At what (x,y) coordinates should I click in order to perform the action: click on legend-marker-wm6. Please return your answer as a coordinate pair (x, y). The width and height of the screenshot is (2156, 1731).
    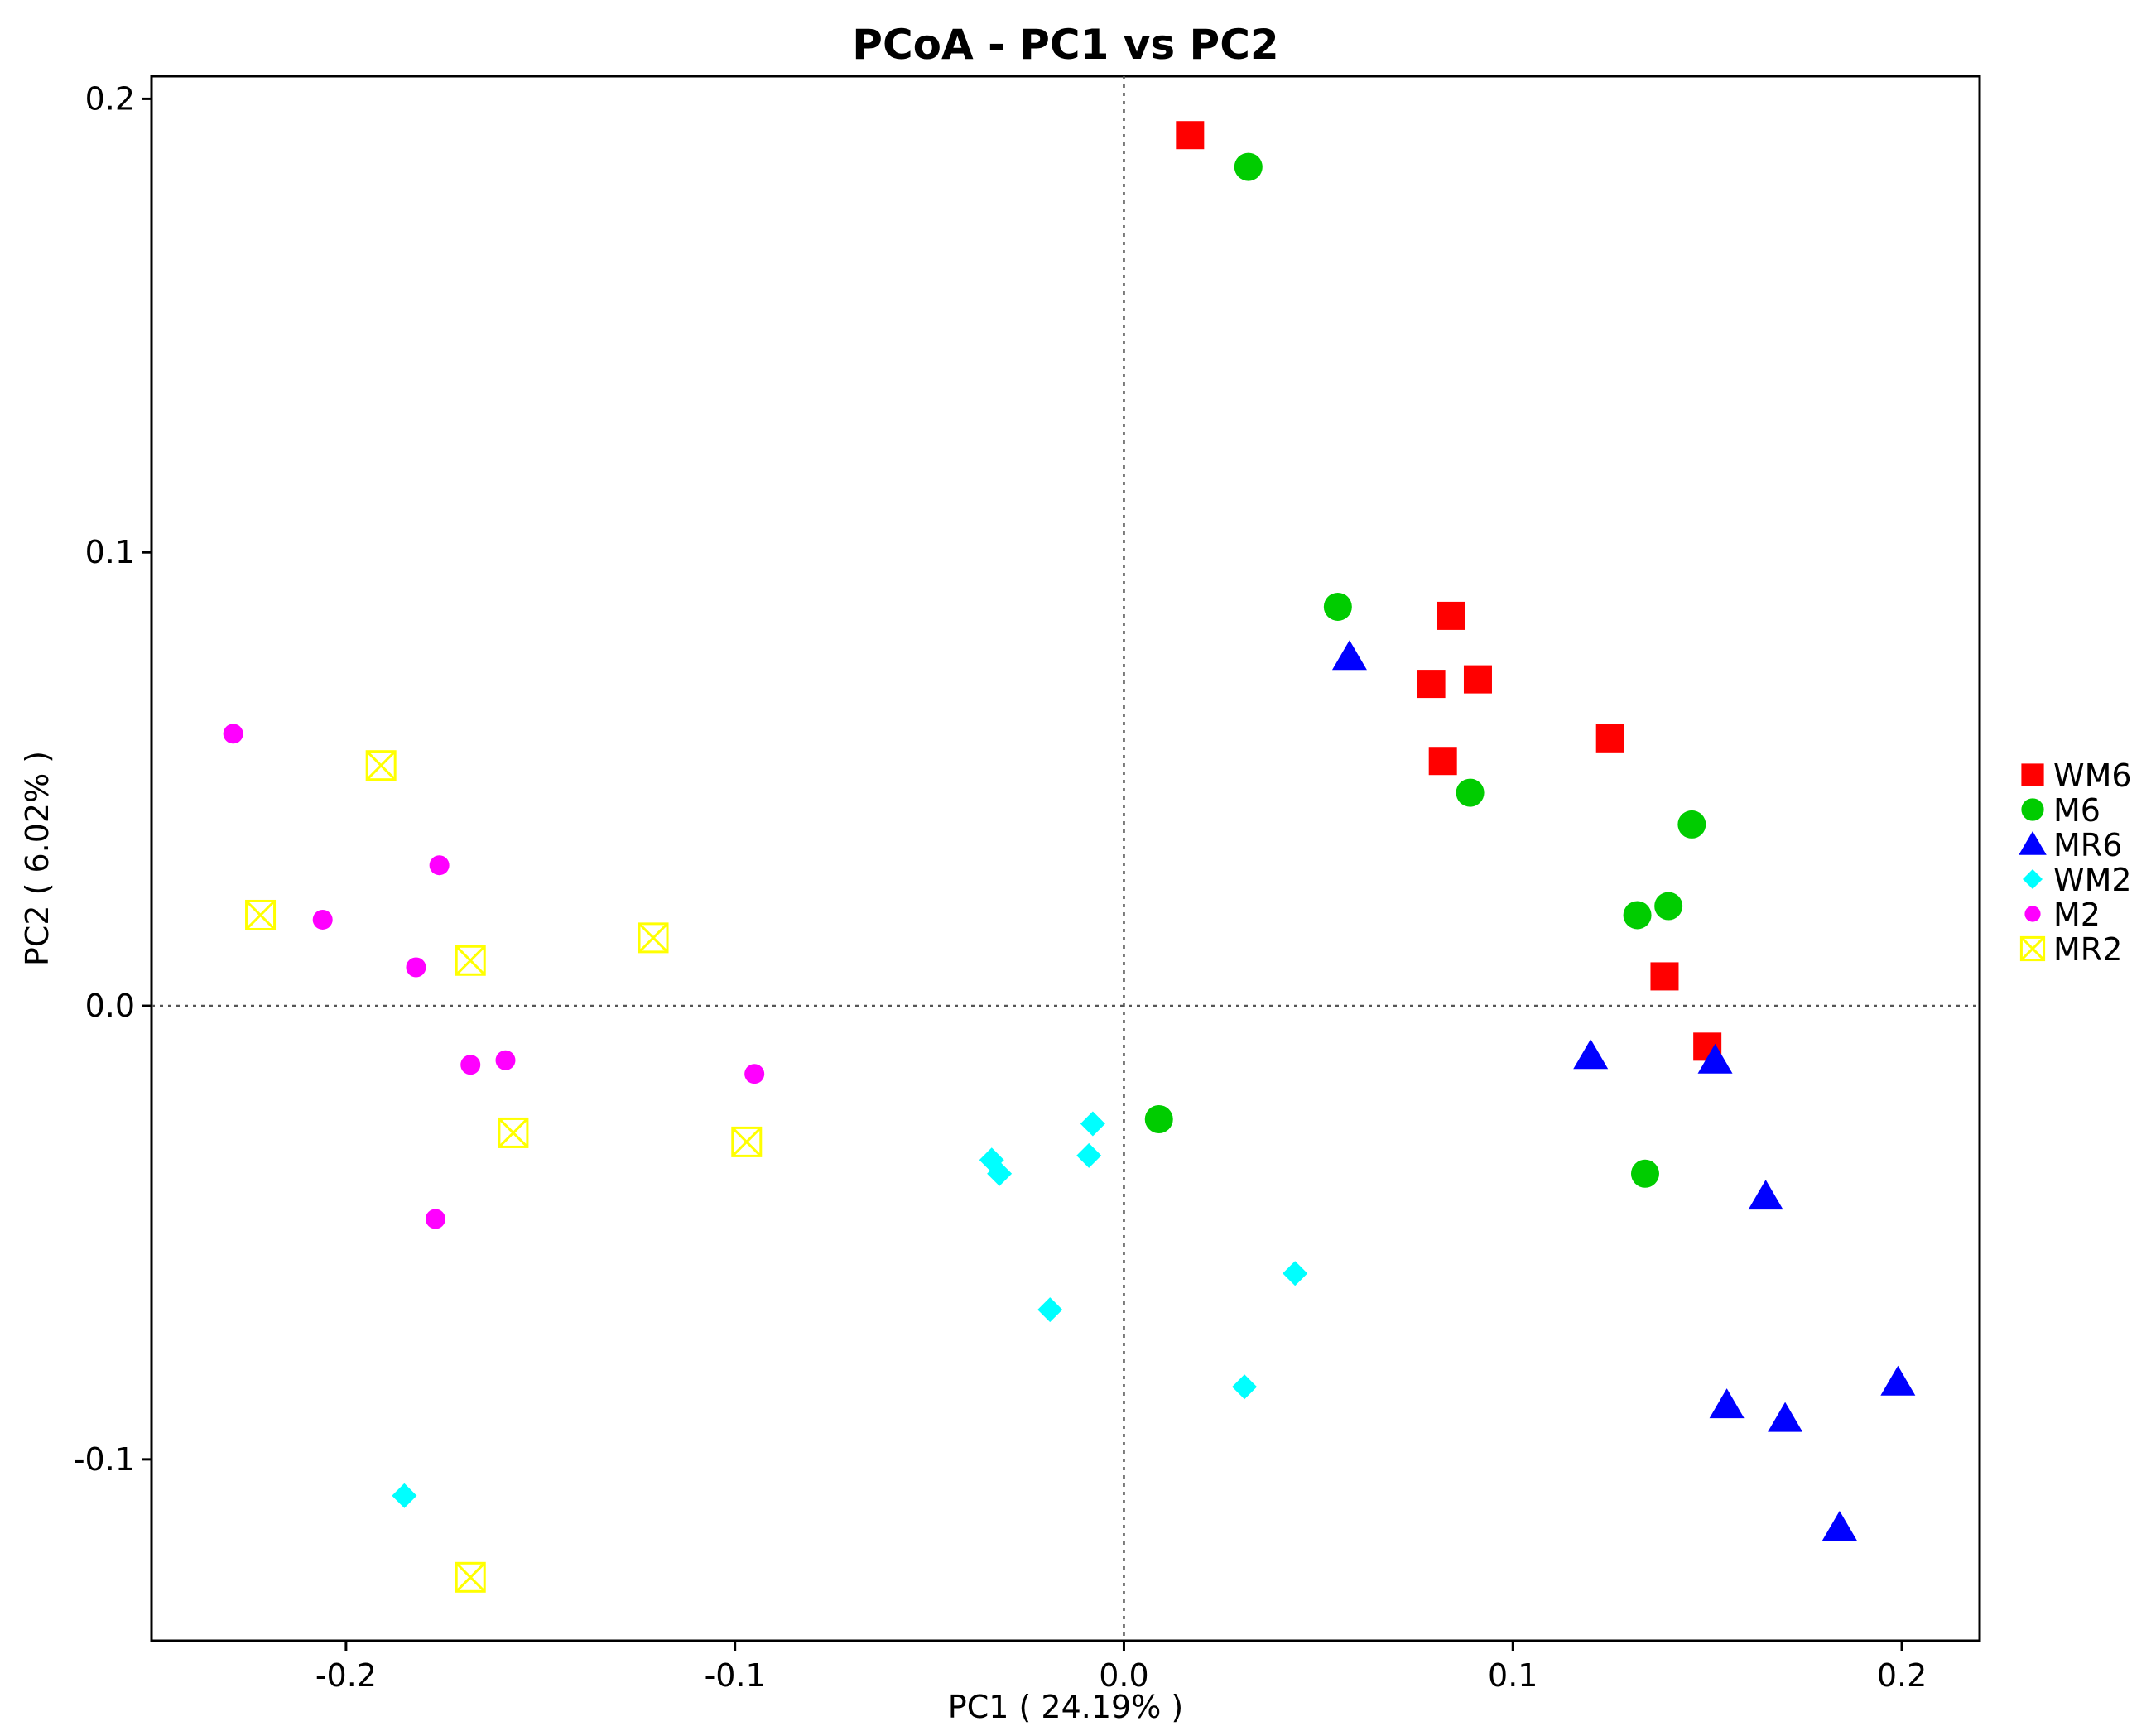
    Looking at the image, I should click on (2033, 774).